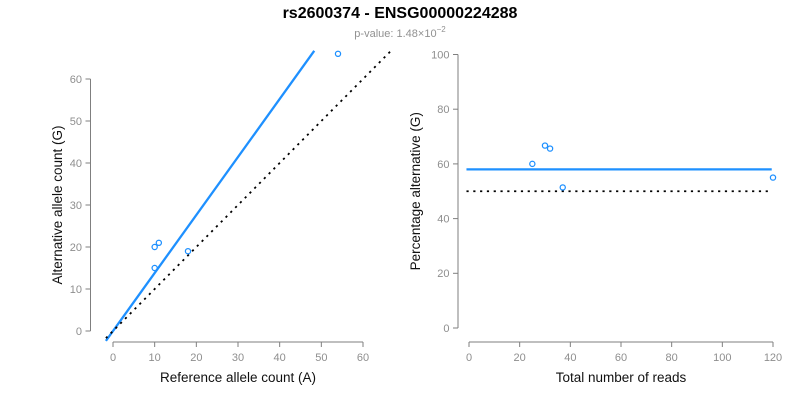  Describe the element at coordinates (400, 13) in the screenshot. I see `figure-title: rs2600374 - ENSG00000224288` at that location.